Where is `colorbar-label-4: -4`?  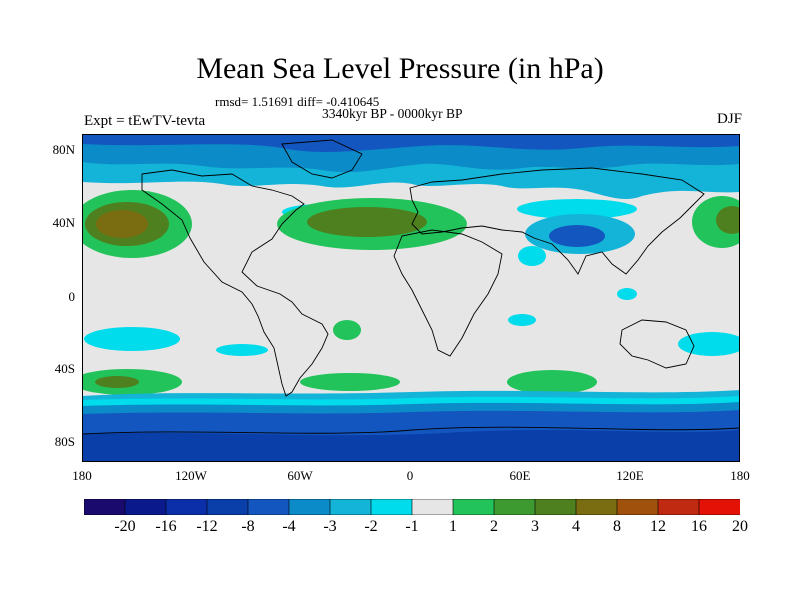
colorbar-label-4: -4 is located at coordinates (289, 526).